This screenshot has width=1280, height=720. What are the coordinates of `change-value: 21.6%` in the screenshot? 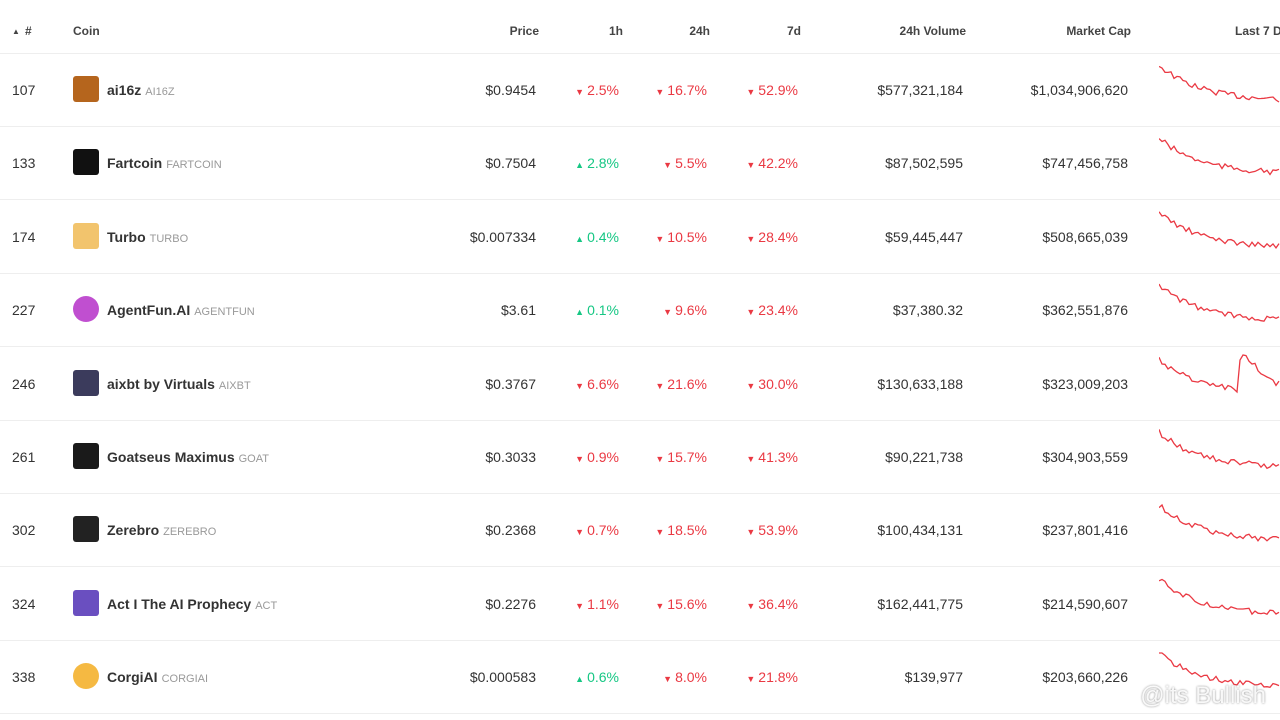 It's located at (687, 383).